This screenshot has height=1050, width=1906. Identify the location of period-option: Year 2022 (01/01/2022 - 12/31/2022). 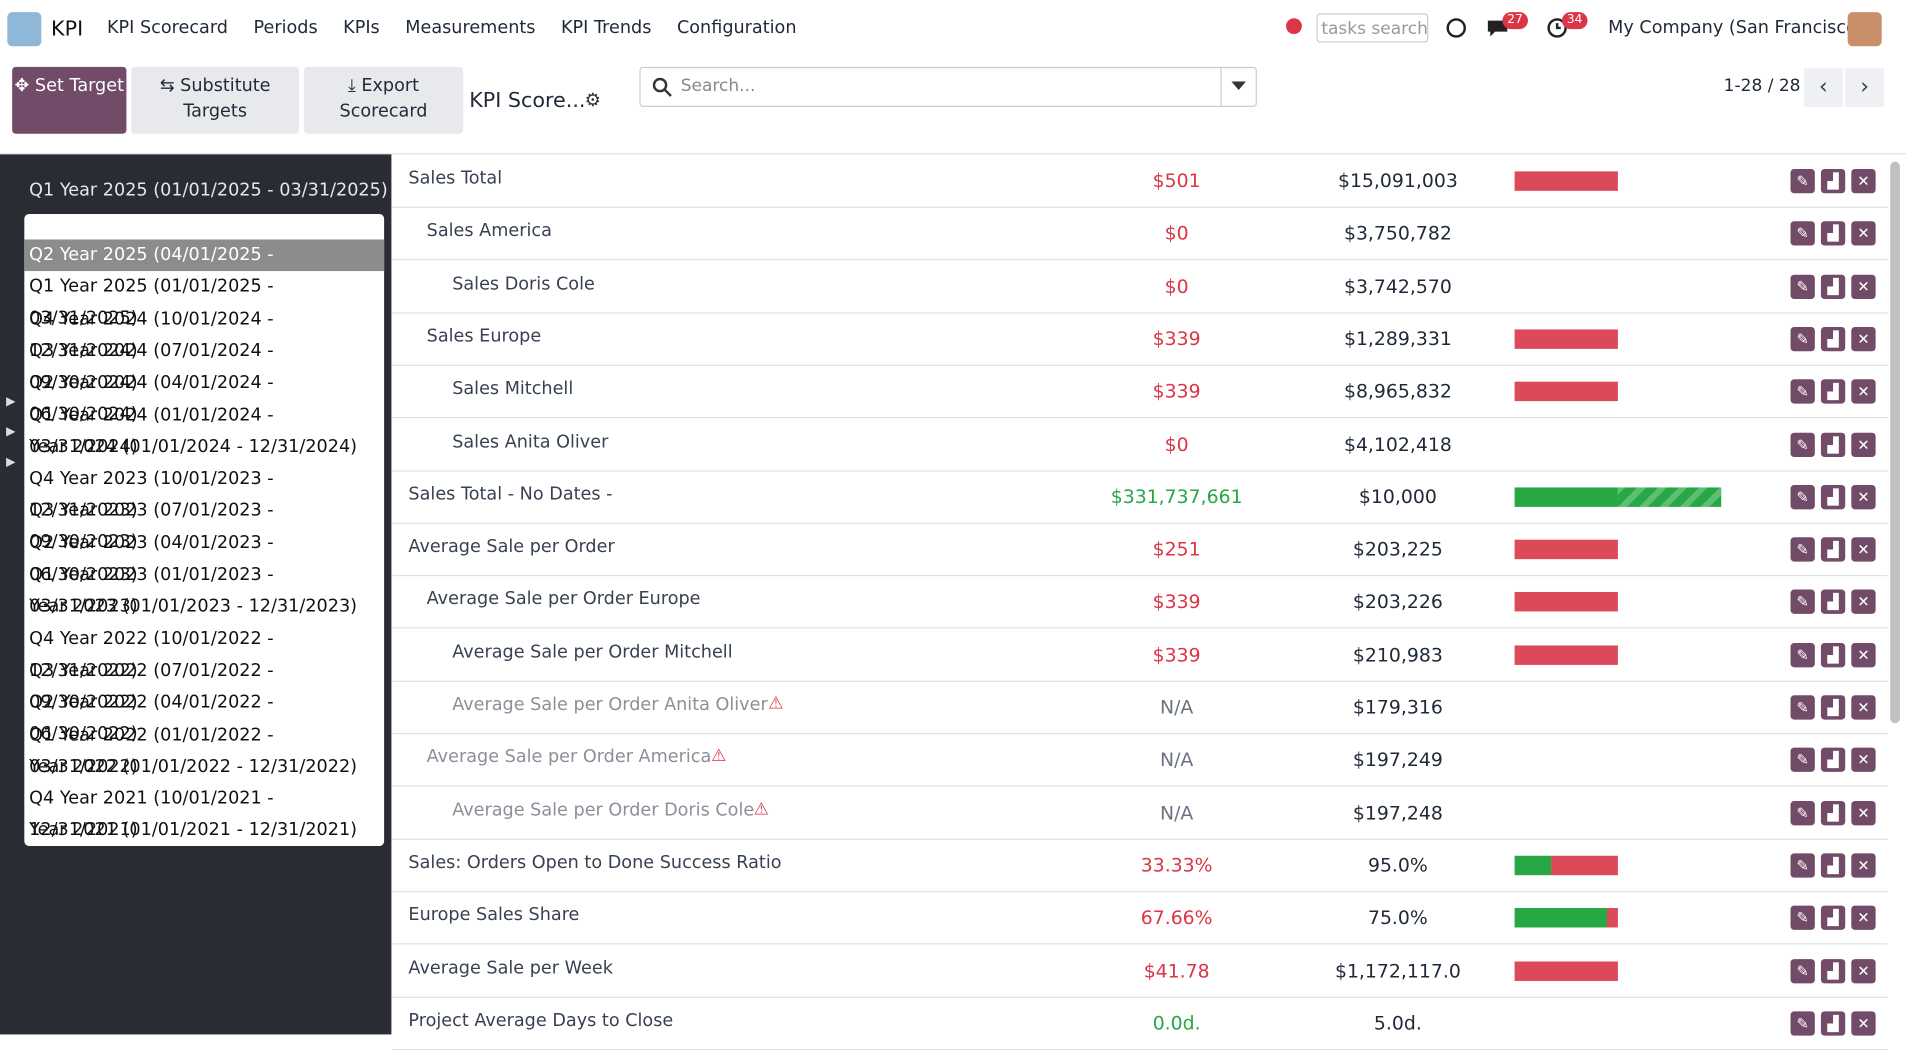
(193, 767).